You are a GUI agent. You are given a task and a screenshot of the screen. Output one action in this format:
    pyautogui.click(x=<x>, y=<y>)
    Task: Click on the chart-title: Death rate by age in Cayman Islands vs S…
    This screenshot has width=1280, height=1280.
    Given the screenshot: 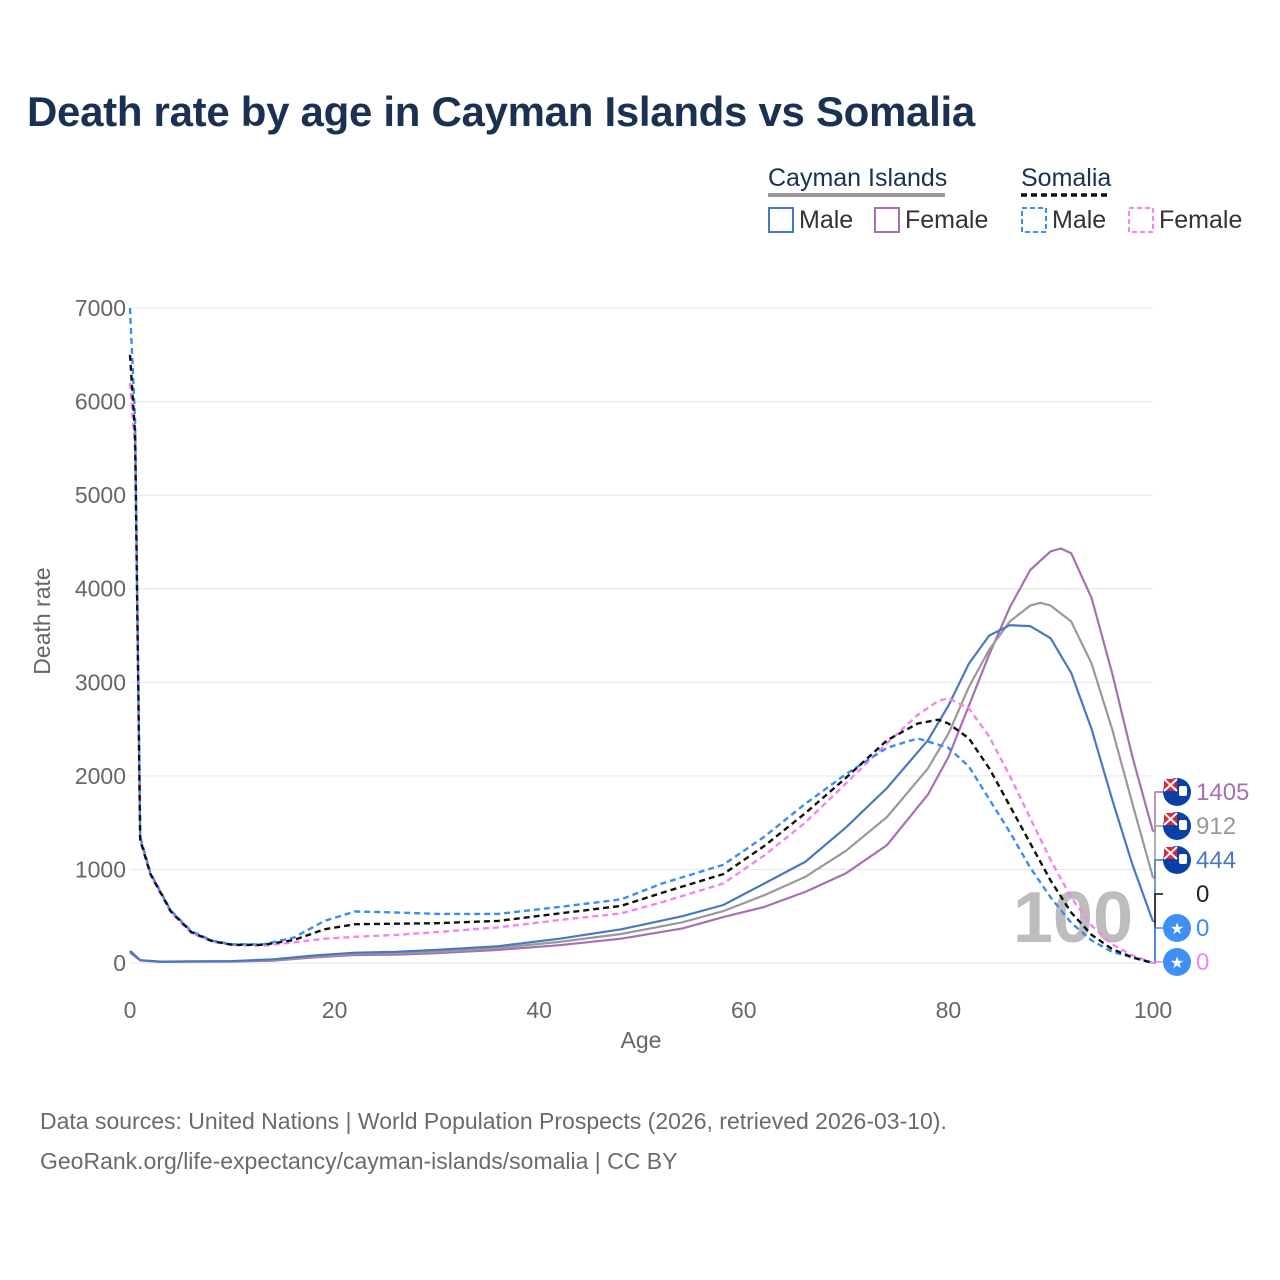 What is the action you would take?
    pyautogui.click(x=501, y=111)
    